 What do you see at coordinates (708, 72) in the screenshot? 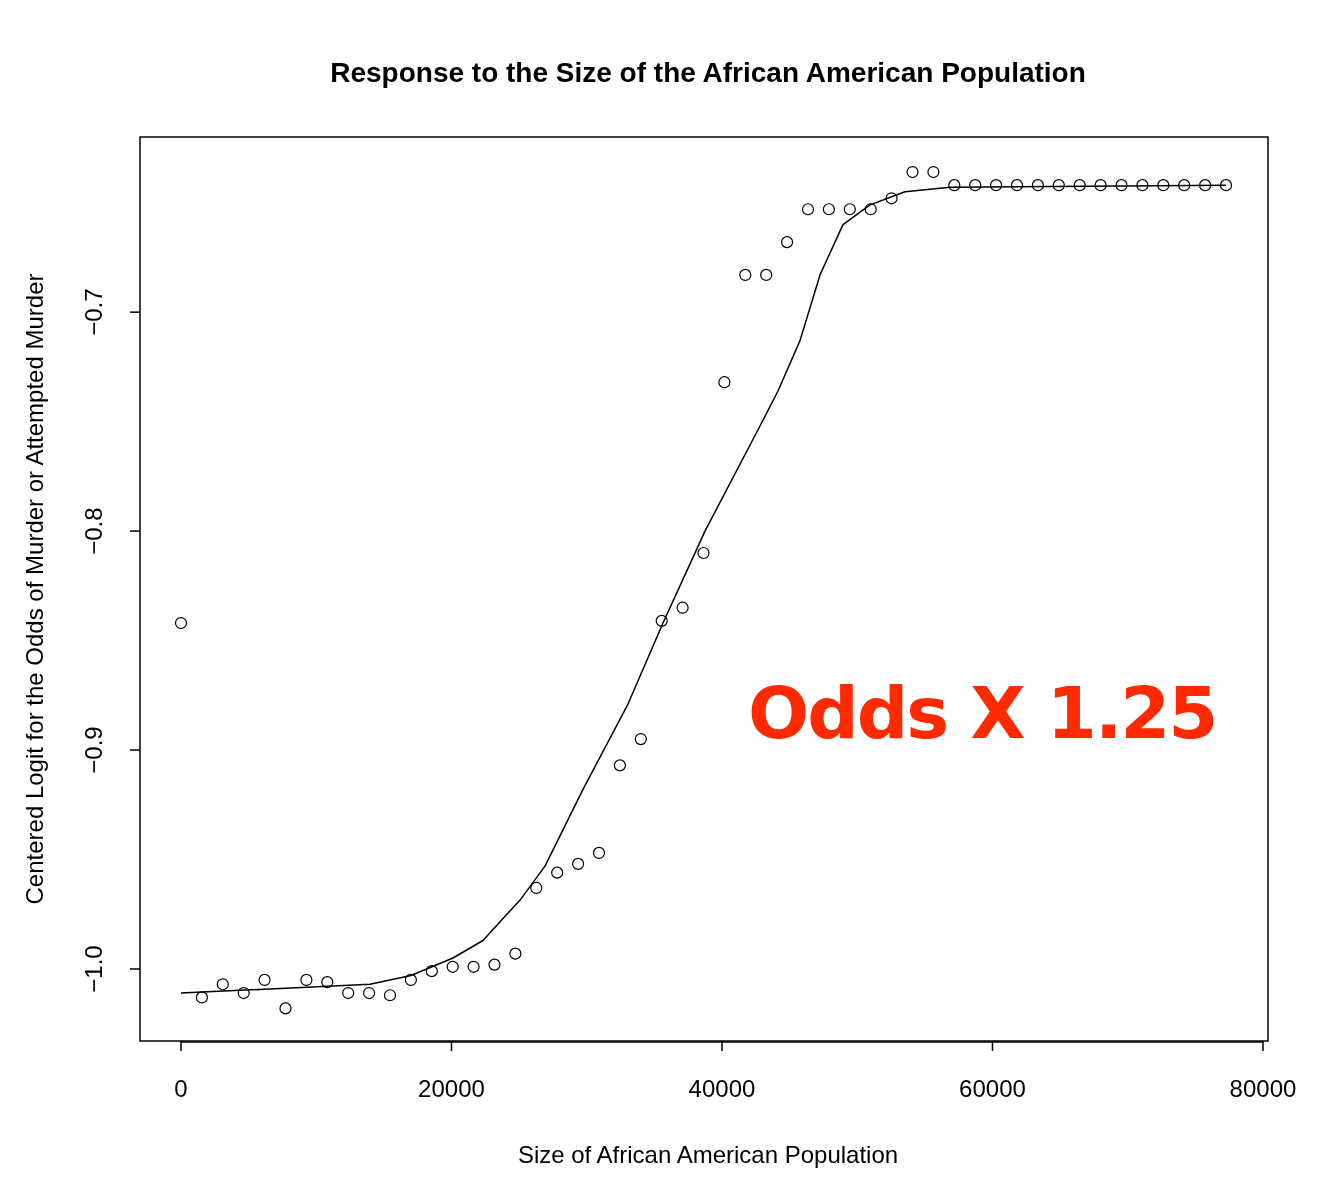
I see `chart-title: Response to the Size of the African American Population` at bounding box center [708, 72].